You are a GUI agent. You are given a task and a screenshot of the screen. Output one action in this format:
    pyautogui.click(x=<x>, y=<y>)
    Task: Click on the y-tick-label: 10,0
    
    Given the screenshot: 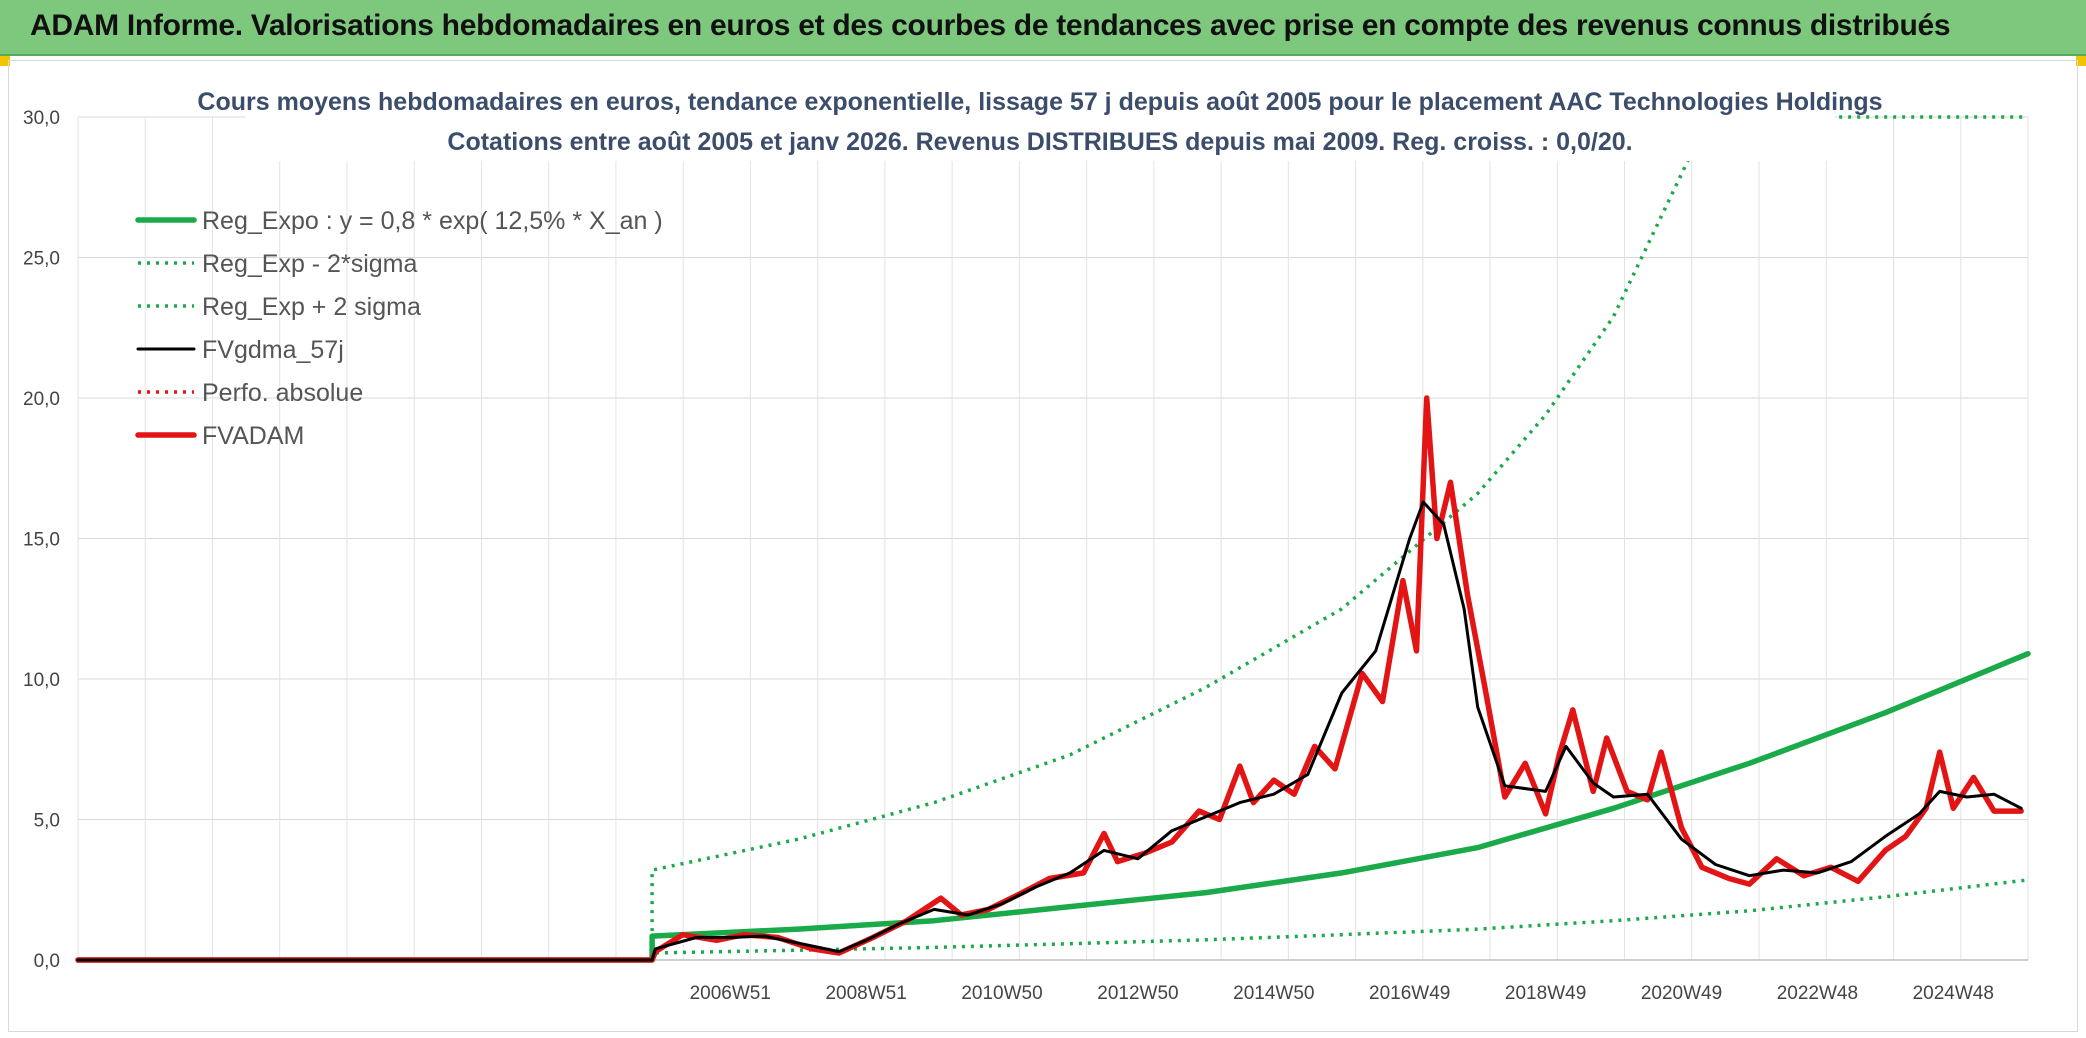 What is the action you would take?
    pyautogui.click(x=41, y=680)
    